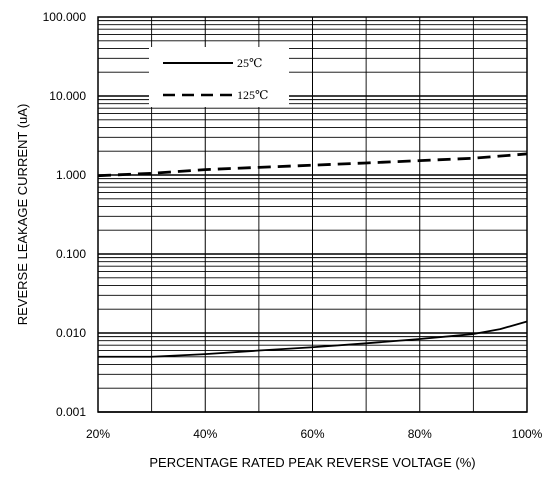  Describe the element at coordinates (71, 333) in the screenshot. I see `y-tick-label: 0.010` at that location.